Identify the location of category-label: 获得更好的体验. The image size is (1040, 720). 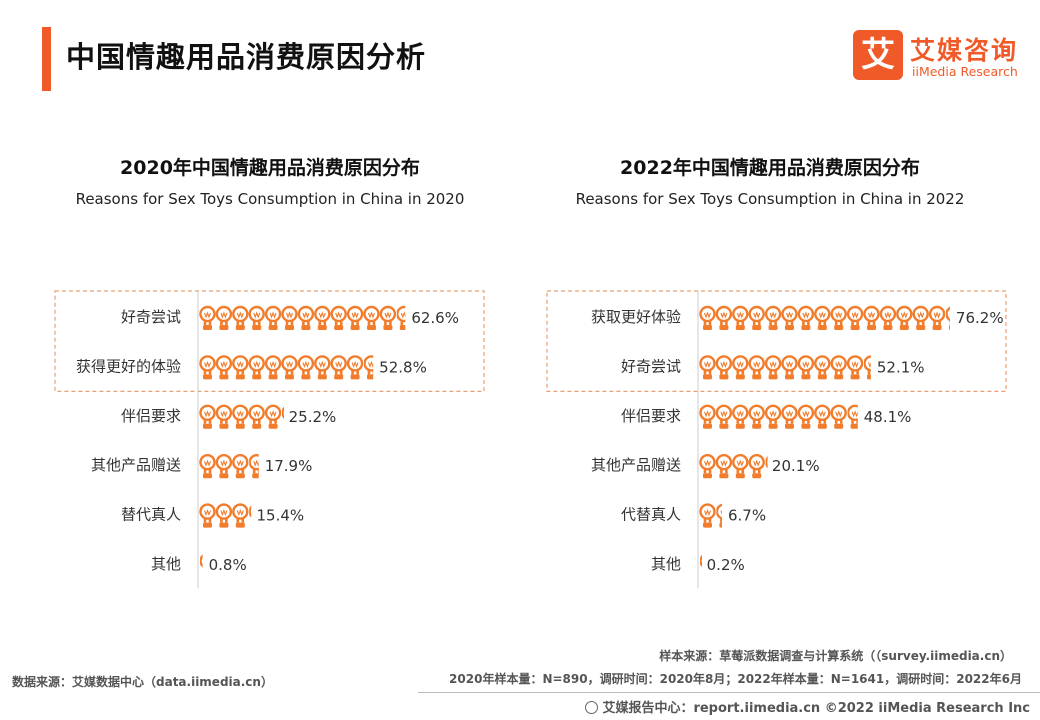
(128, 366).